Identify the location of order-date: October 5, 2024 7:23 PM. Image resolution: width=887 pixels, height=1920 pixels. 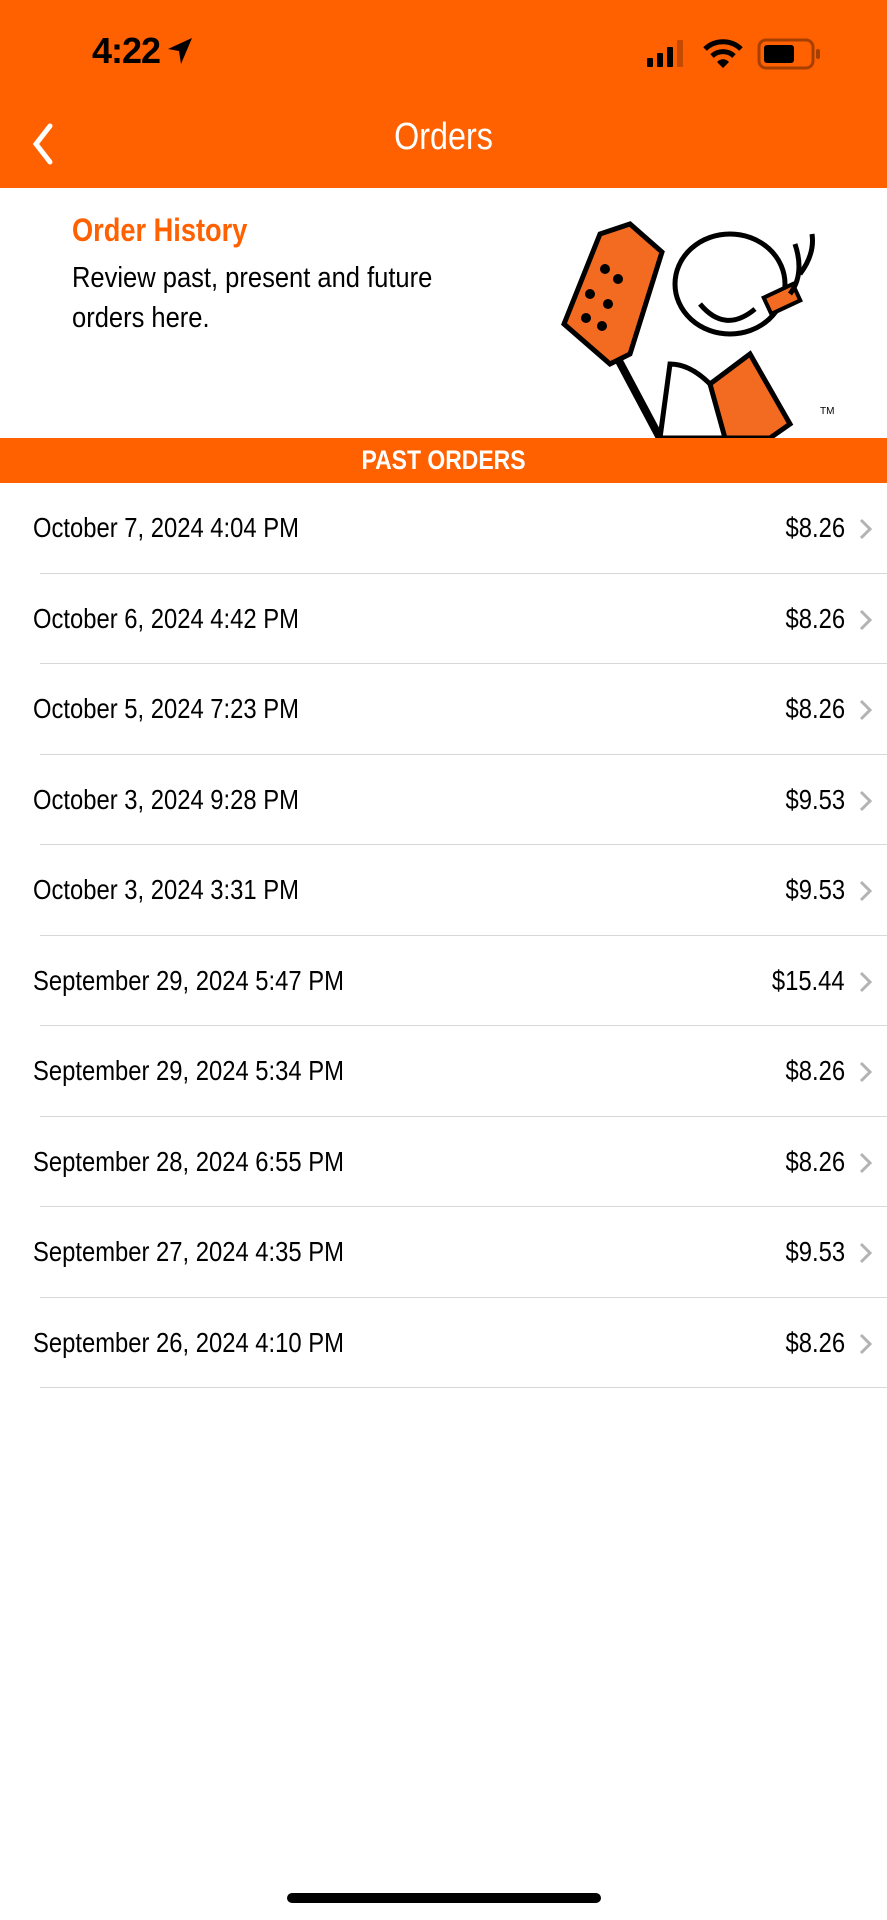
(166, 708).